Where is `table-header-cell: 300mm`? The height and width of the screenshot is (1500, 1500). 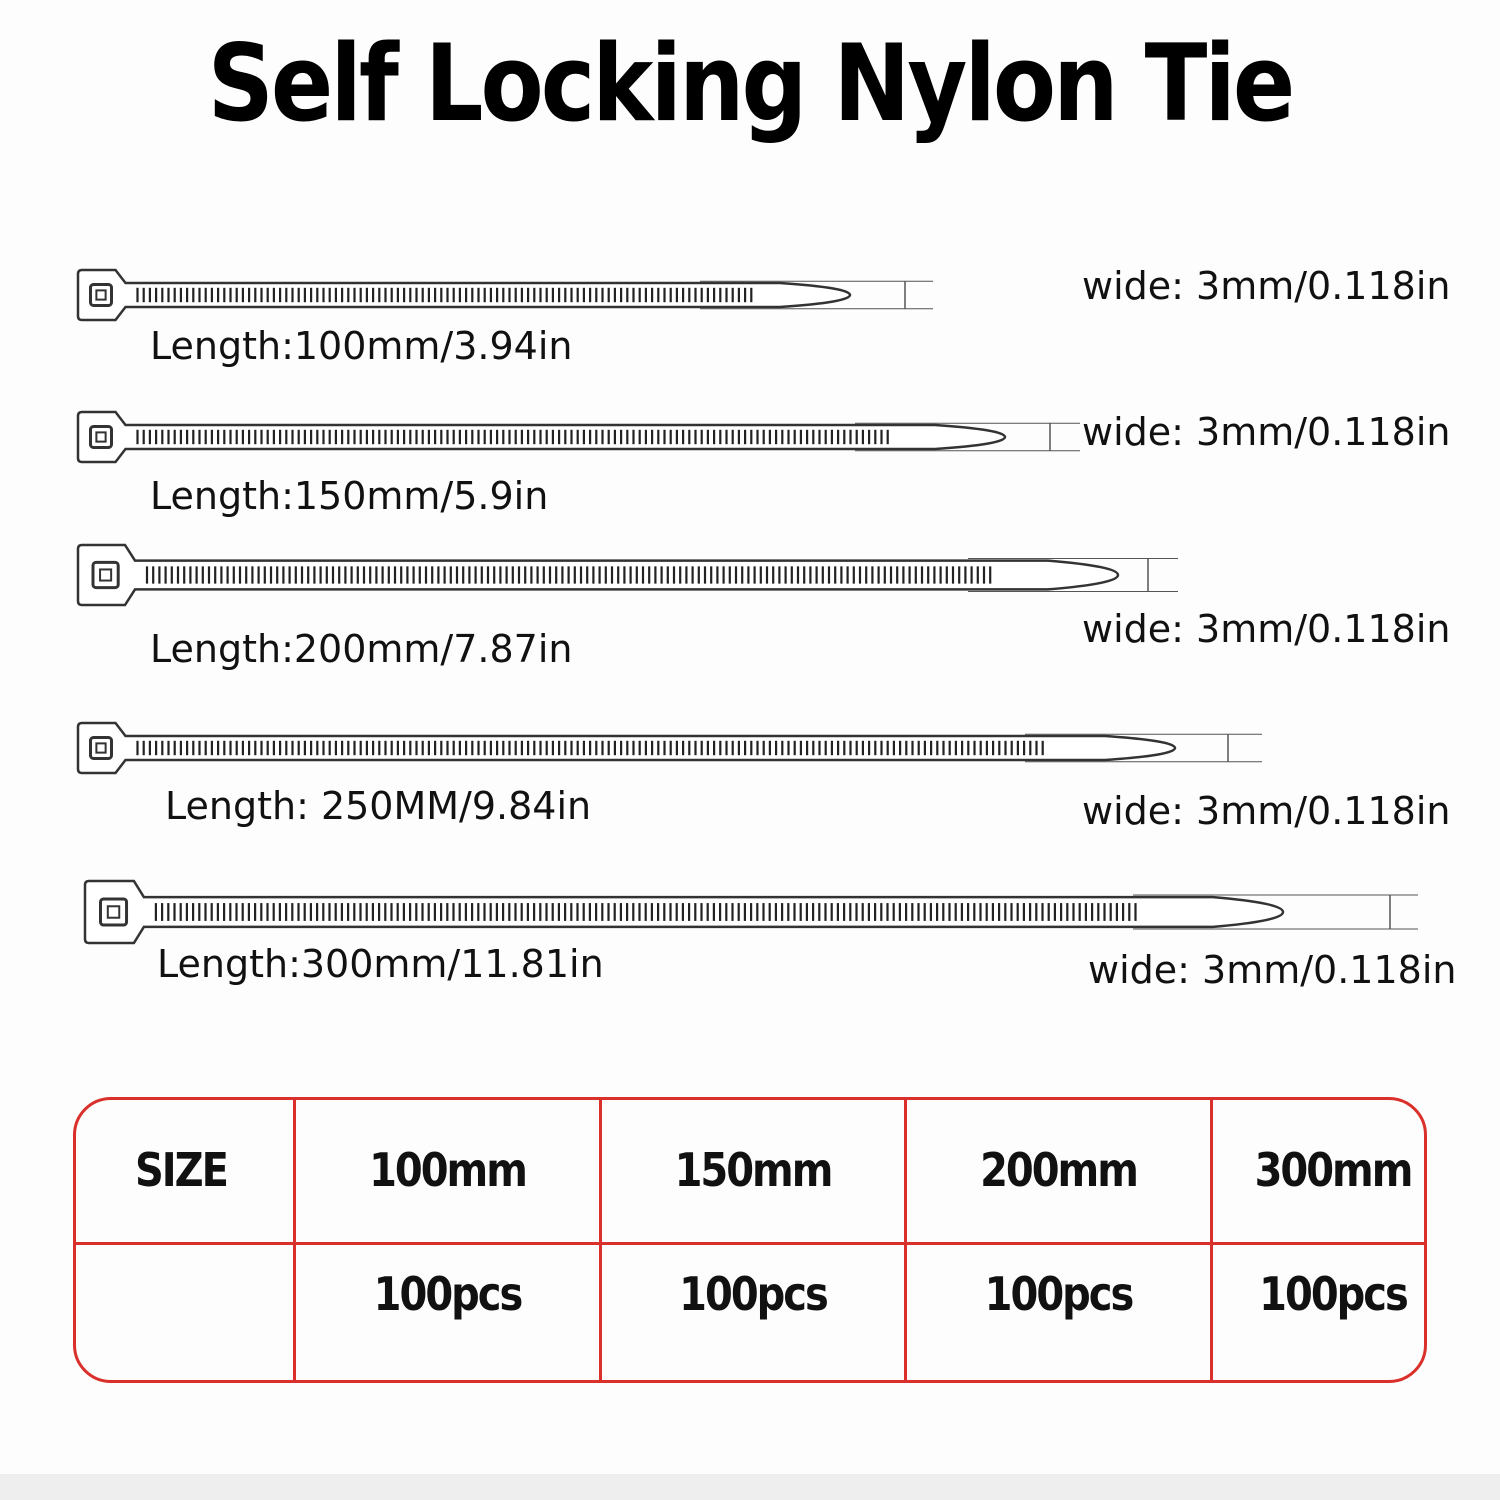
table-header-cell: 300mm is located at coordinates (1334, 1171).